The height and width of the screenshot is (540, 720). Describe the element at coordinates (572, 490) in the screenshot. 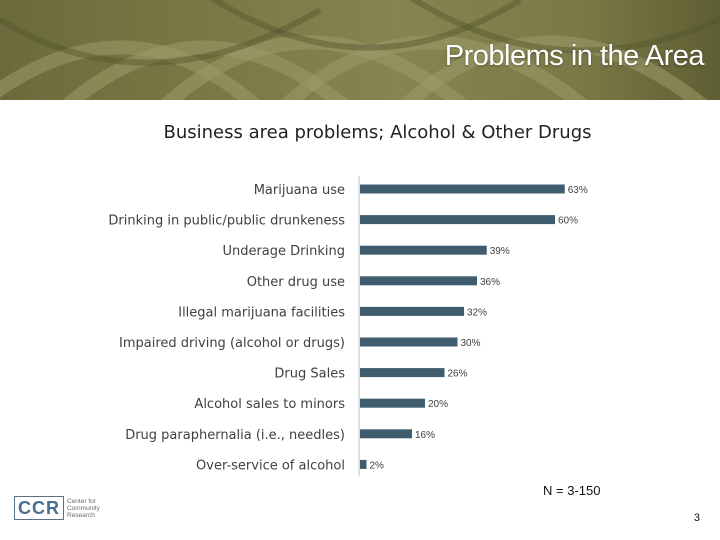

I see `sample-size-note: N = 3-150` at that location.